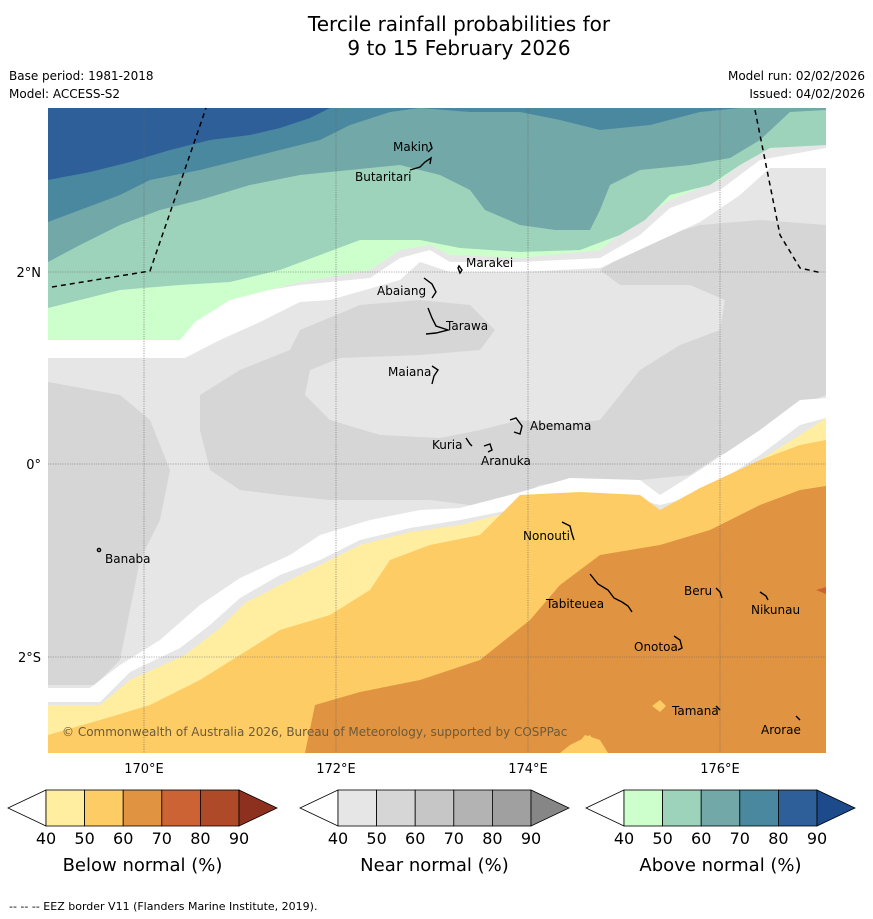  What do you see at coordinates (781, 730) in the screenshot?
I see `label-arorae: Arorae` at bounding box center [781, 730].